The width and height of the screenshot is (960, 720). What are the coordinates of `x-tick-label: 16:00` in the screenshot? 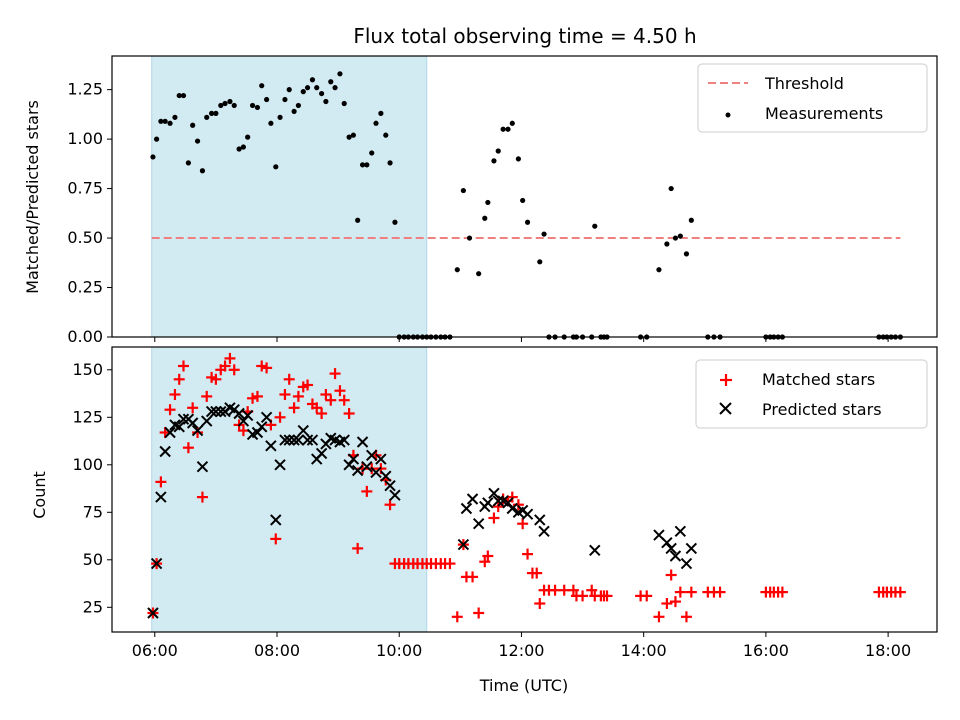 It's located at (766, 650).